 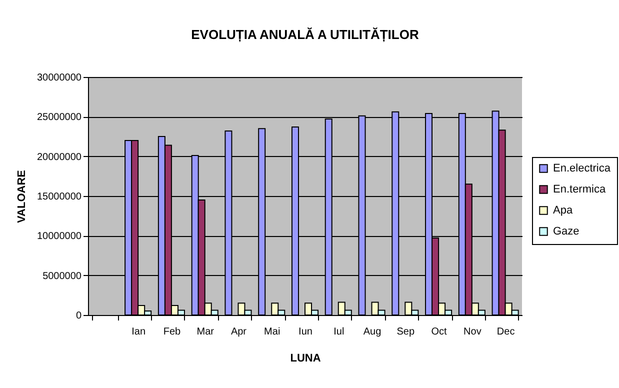 What do you see at coordinates (59, 78) in the screenshot?
I see `y-tick-label: 30000000` at bounding box center [59, 78].